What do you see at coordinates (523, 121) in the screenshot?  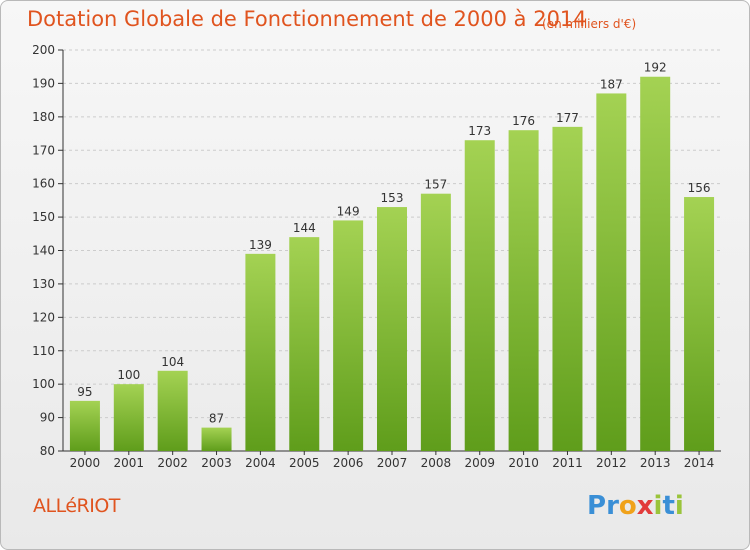 I see `value-label: 176` at bounding box center [523, 121].